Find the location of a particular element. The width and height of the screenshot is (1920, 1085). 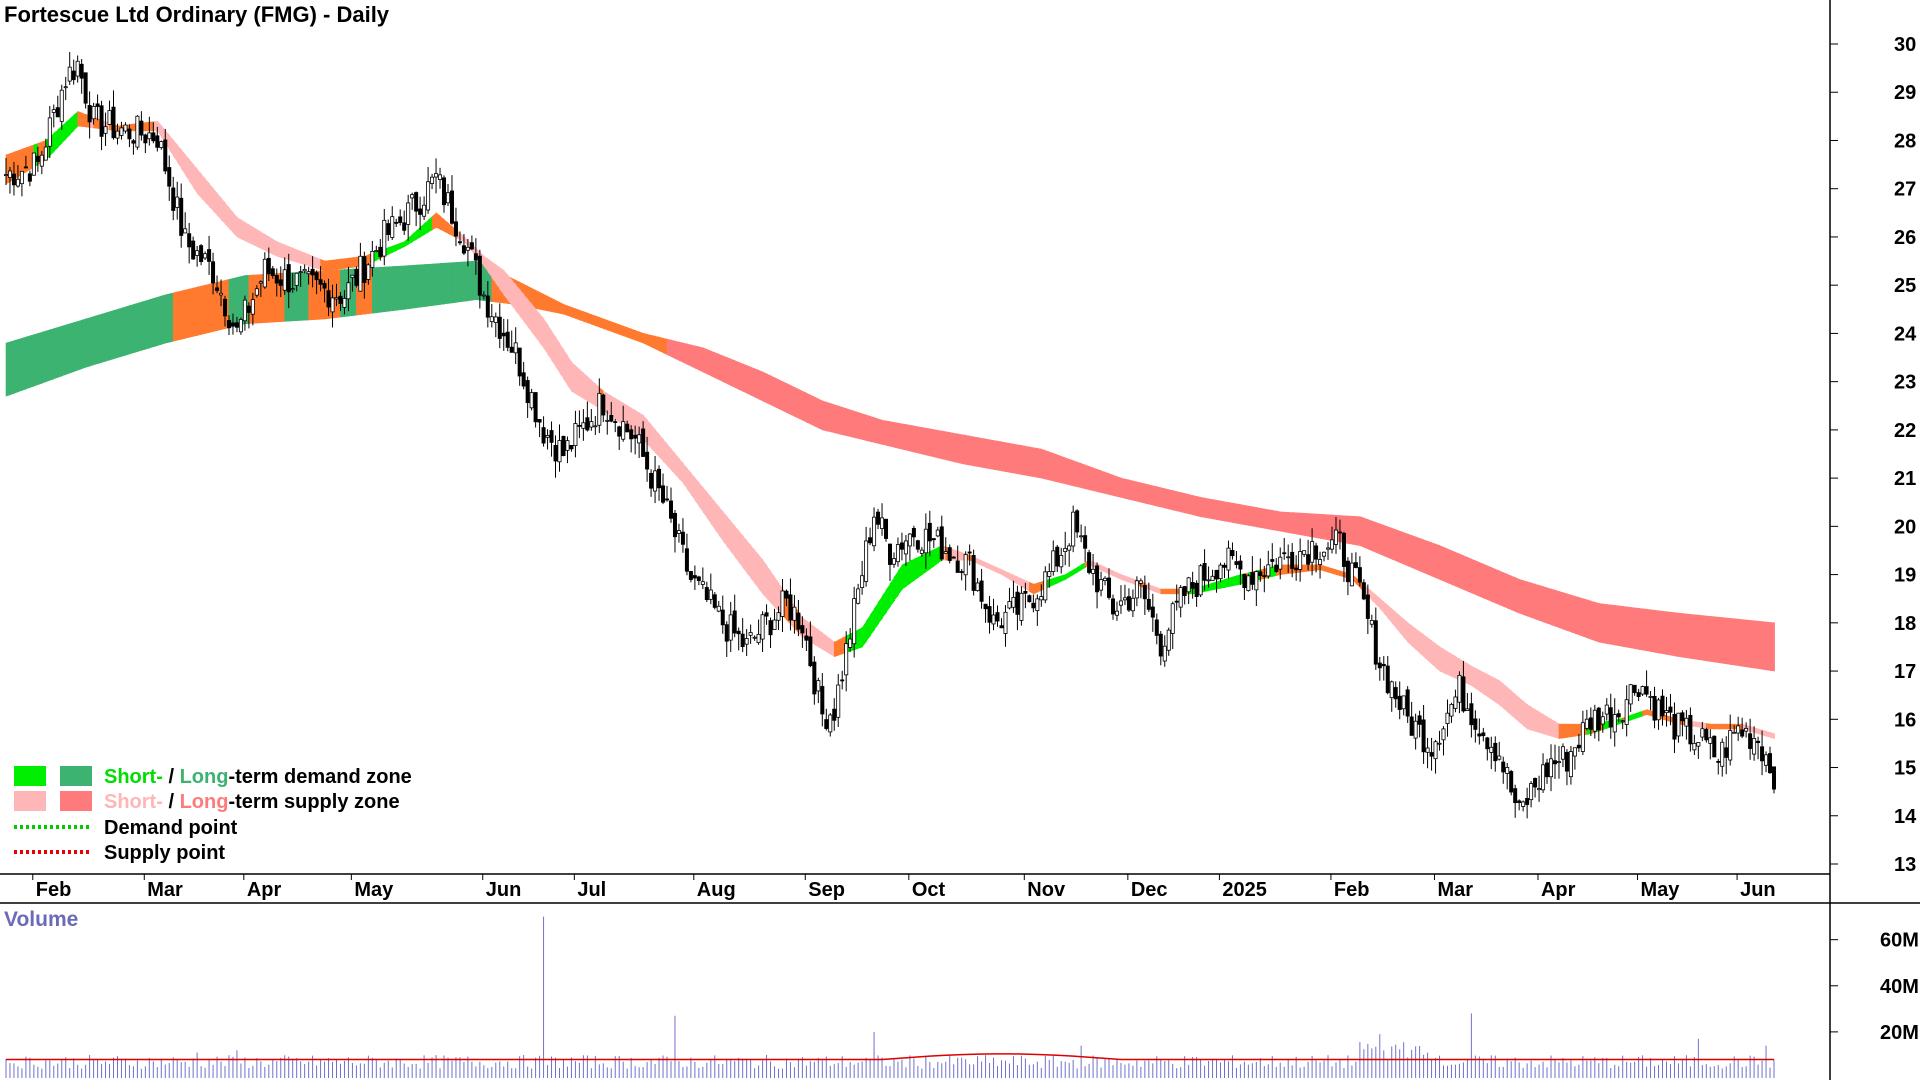

x-tick-label: Mar is located at coordinates (1455, 890).